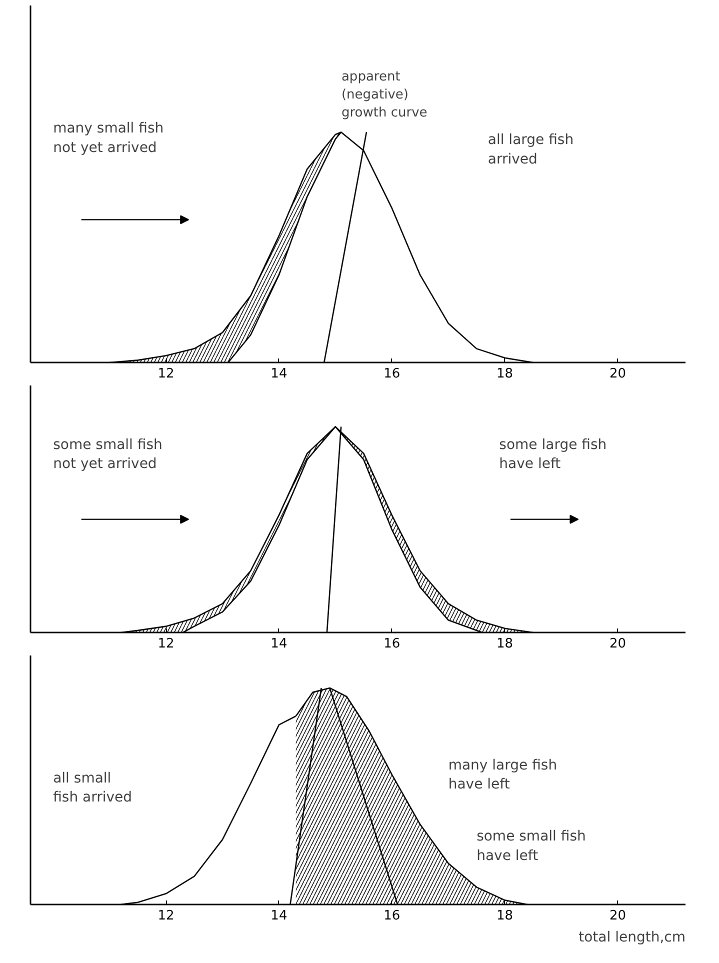 The height and width of the screenshot is (963, 719). What do you see at coordinates (531, 150) in the screenshot?
I see `annotation: all large fish arrived` at bounding box center [531, 150].